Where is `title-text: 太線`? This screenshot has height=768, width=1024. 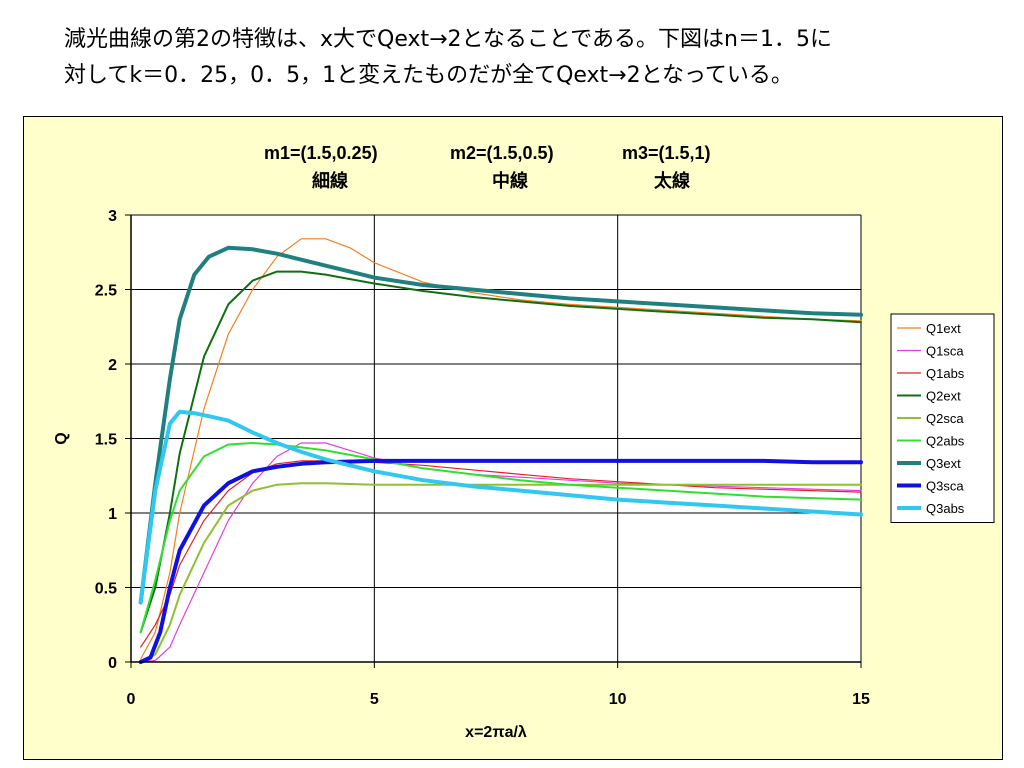 title-text: 太線 is located at coordinates (672, 180).